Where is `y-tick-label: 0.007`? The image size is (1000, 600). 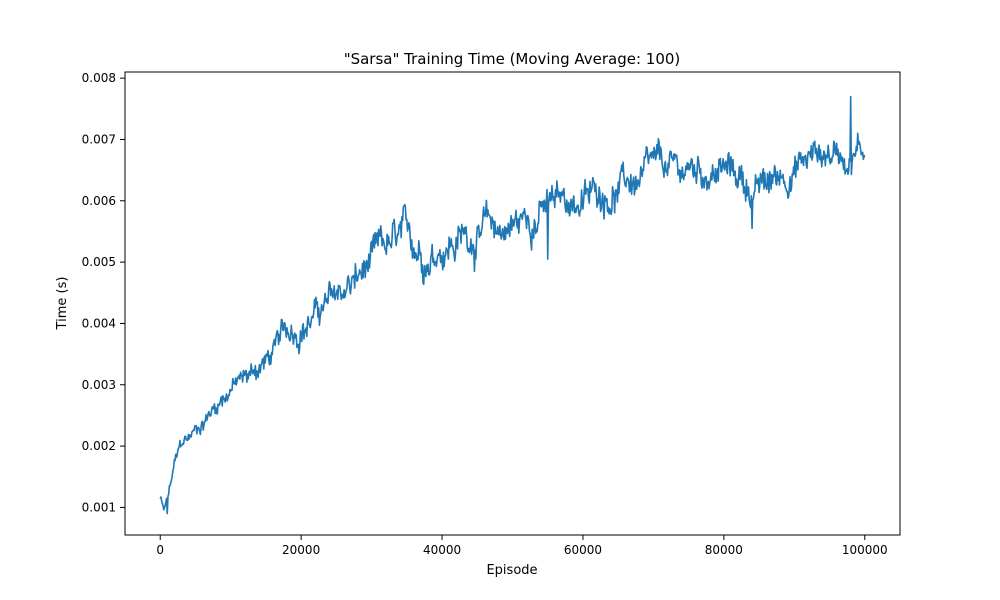
y-tick-label: 0.007 is located at coordinates (99, 139).